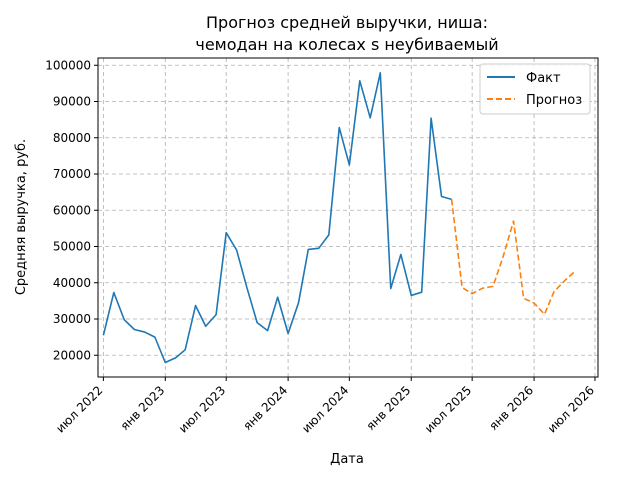 This screenshot has height=480, width=640. I want to click on y-tick-label: 100000, so click(68, 65).